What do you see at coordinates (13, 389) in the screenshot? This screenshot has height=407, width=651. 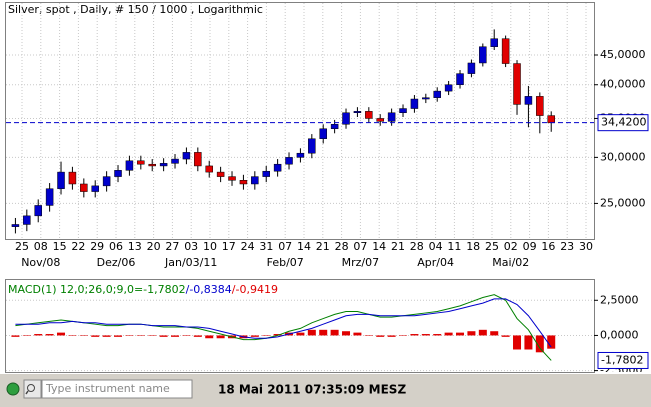 I see `status-icon` at bounding box center [13, 389].